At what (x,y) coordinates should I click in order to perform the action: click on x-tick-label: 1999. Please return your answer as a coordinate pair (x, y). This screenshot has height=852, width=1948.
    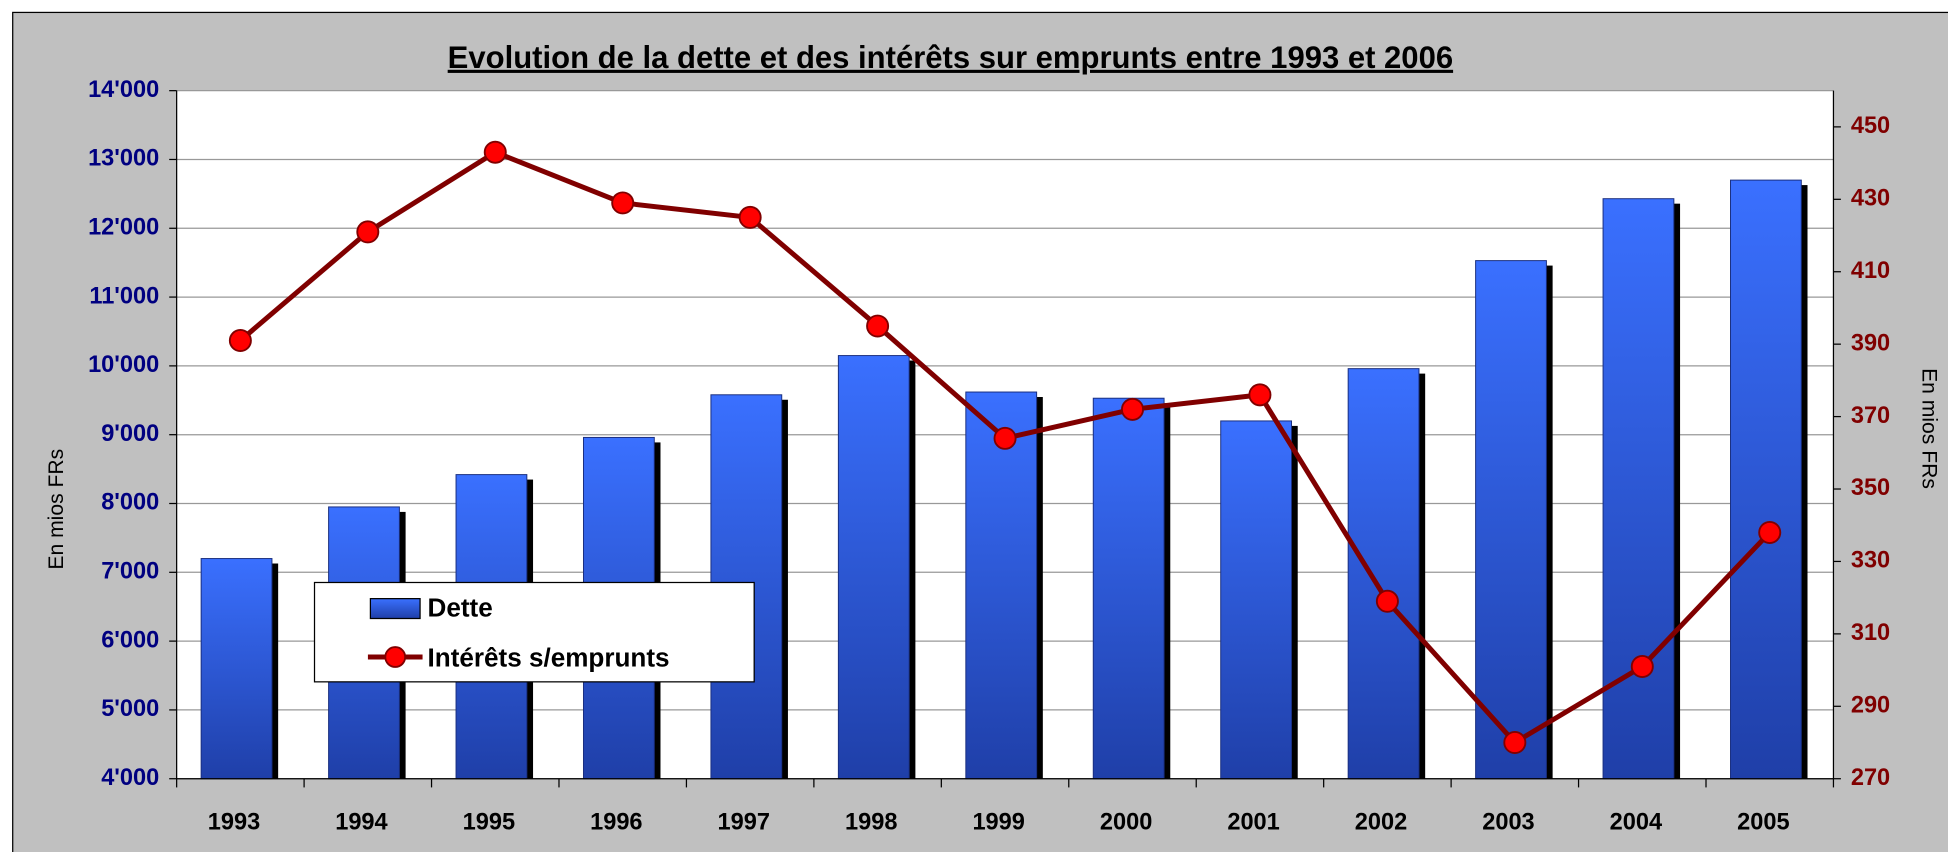
    Looking at the image, I should click on (998, 822).